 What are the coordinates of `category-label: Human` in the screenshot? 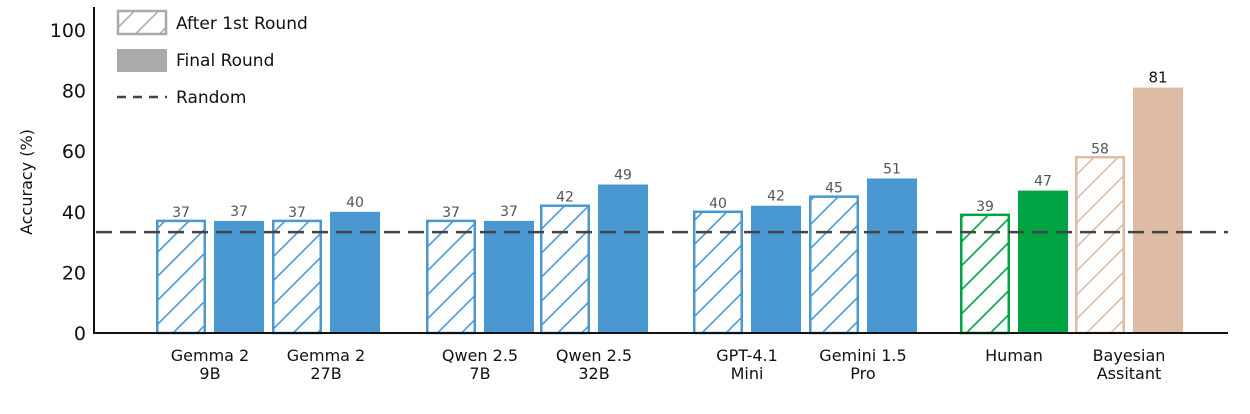 It's located at (1014, 355).